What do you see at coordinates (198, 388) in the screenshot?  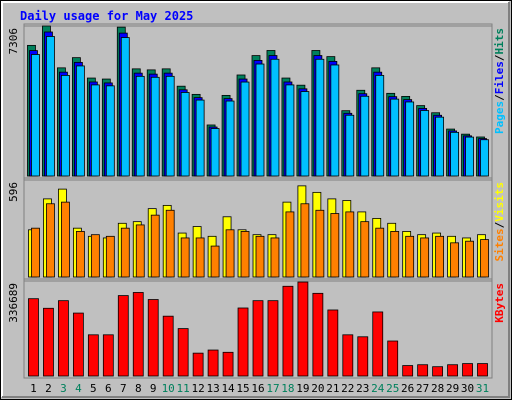 I see `x-tick-label: 12` at bounding box center [198, 388].